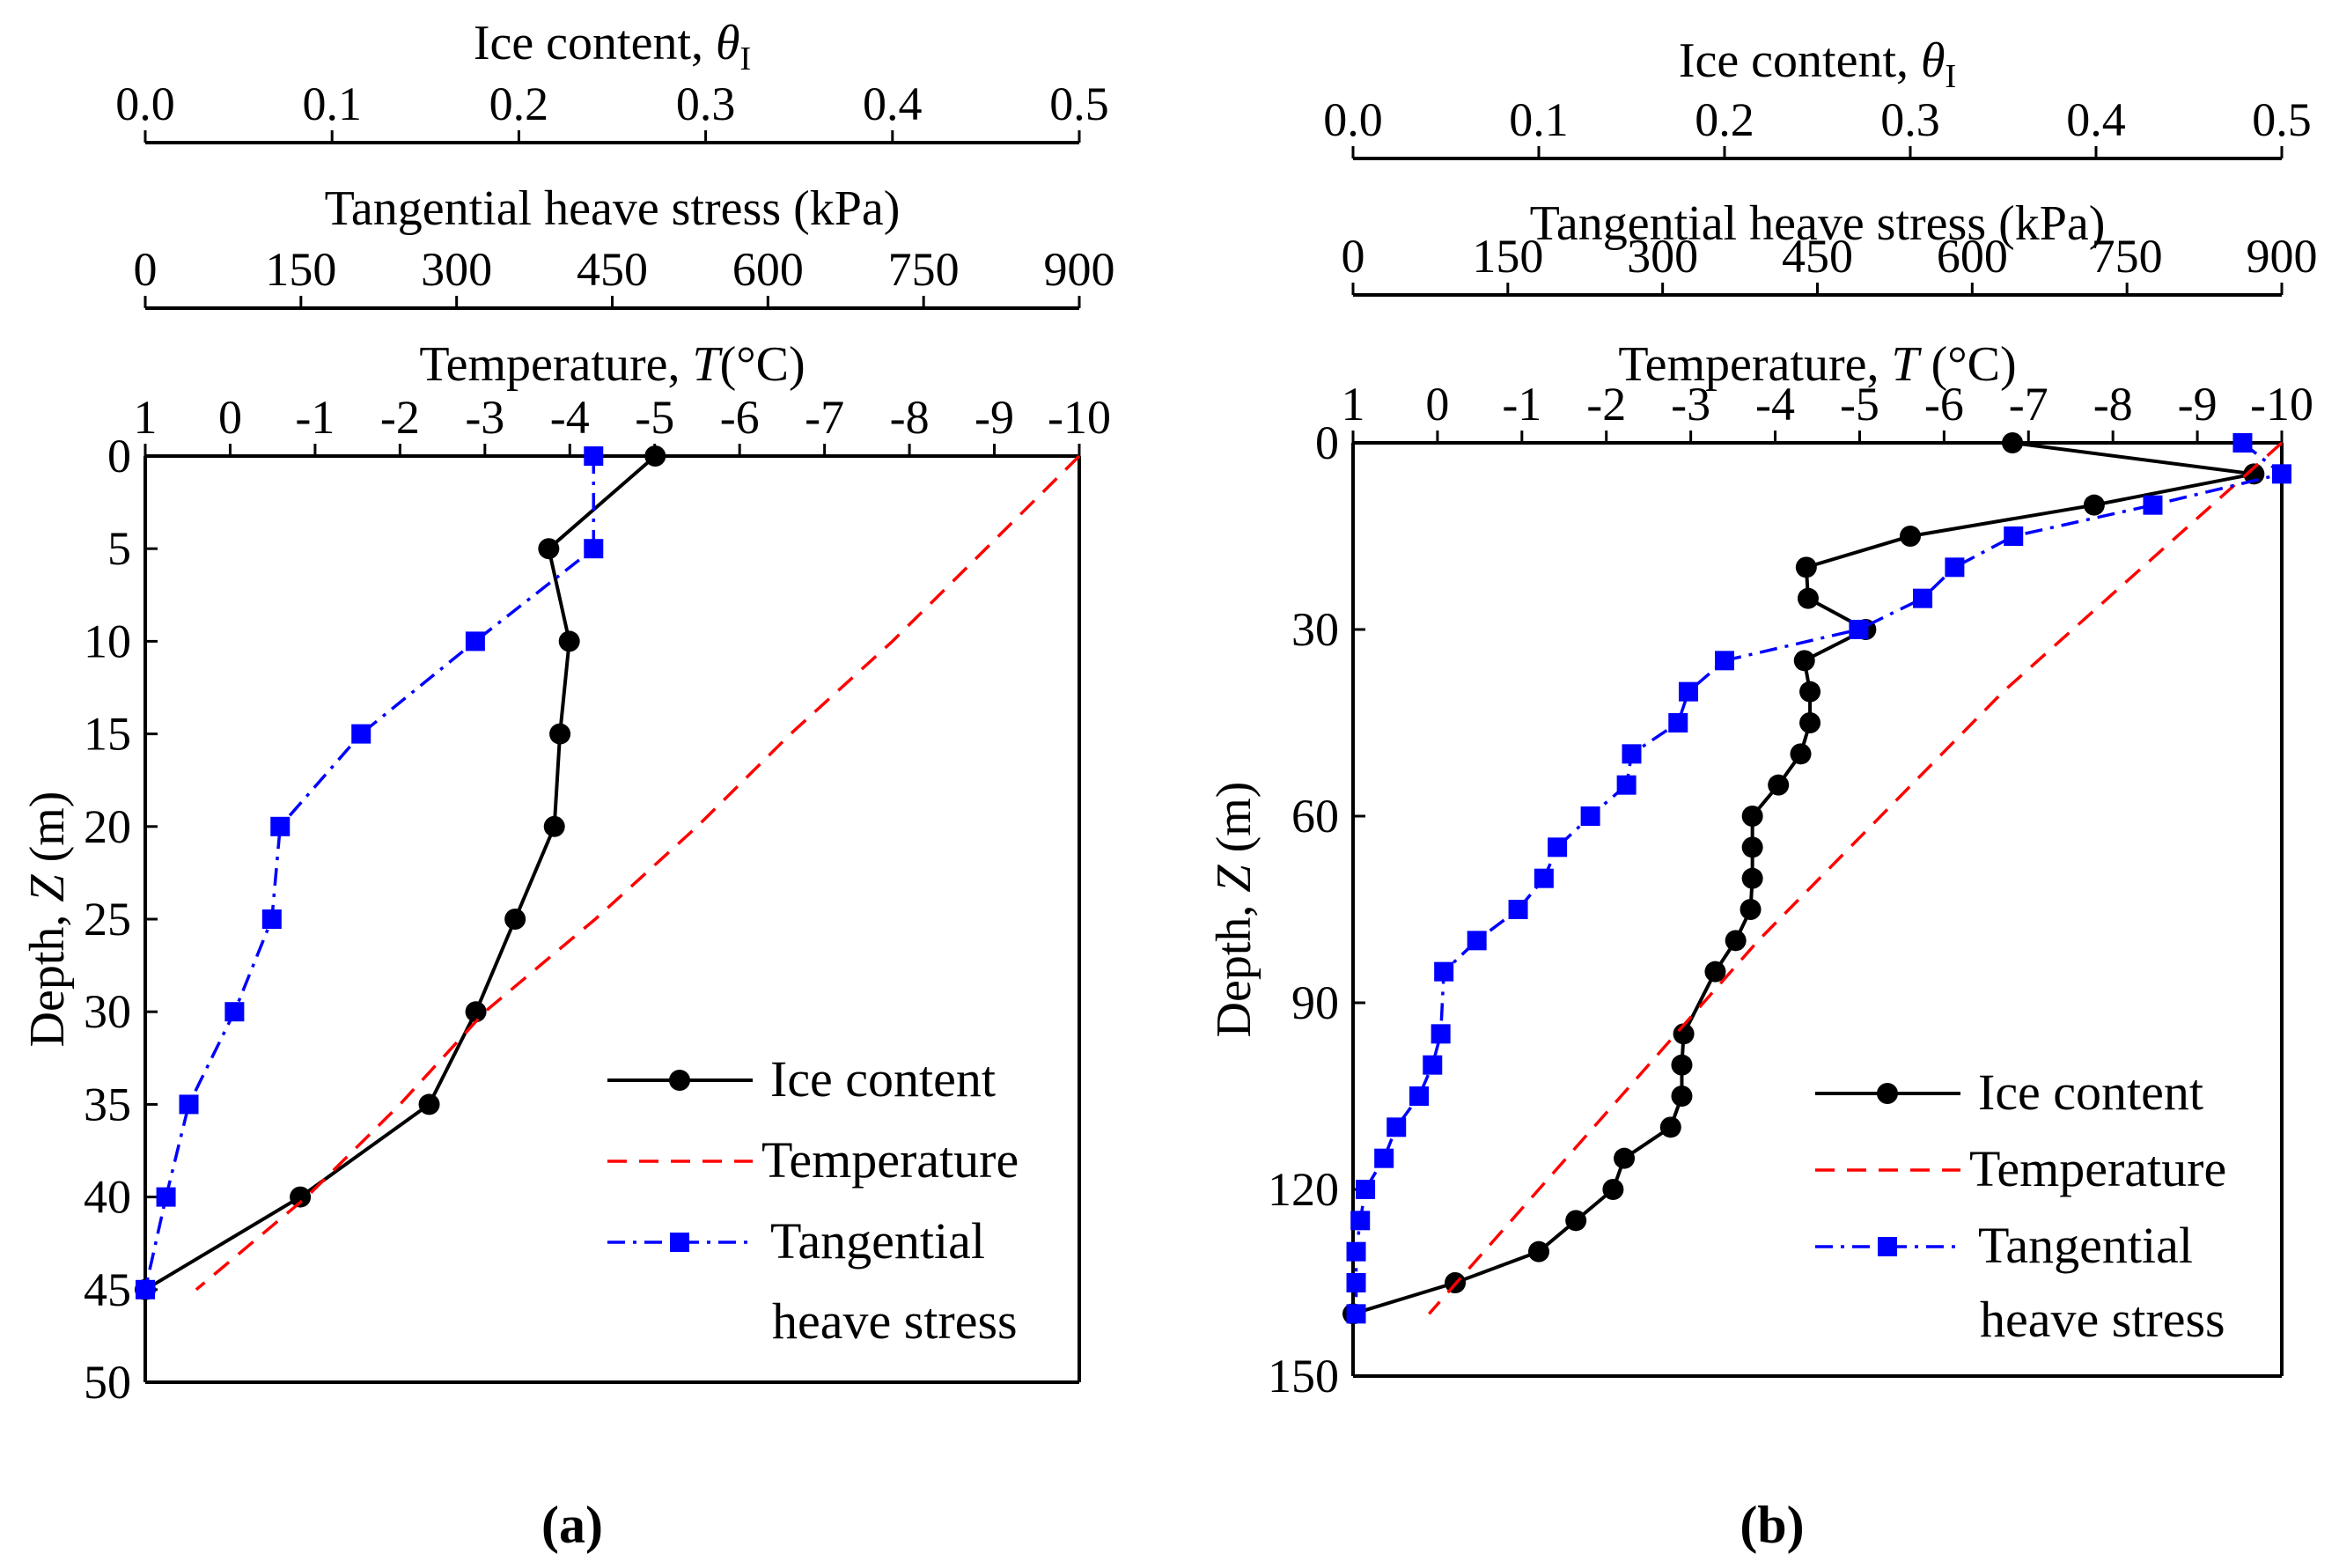 Image resolution: width=2339 pixels, height=1568 pixels. What do you see at coordinates (1315, 1002) in the screenshot?
I see `depth-tick-label: 90` at bounding box center [1315, 1002].